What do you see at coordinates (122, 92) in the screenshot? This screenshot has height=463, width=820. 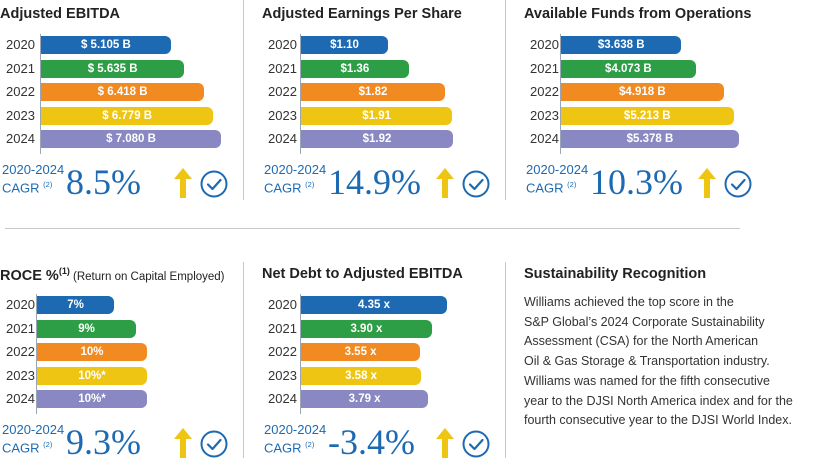 I see `bar-value-label: $ 6.418 B` at bounding box center [122, 92].